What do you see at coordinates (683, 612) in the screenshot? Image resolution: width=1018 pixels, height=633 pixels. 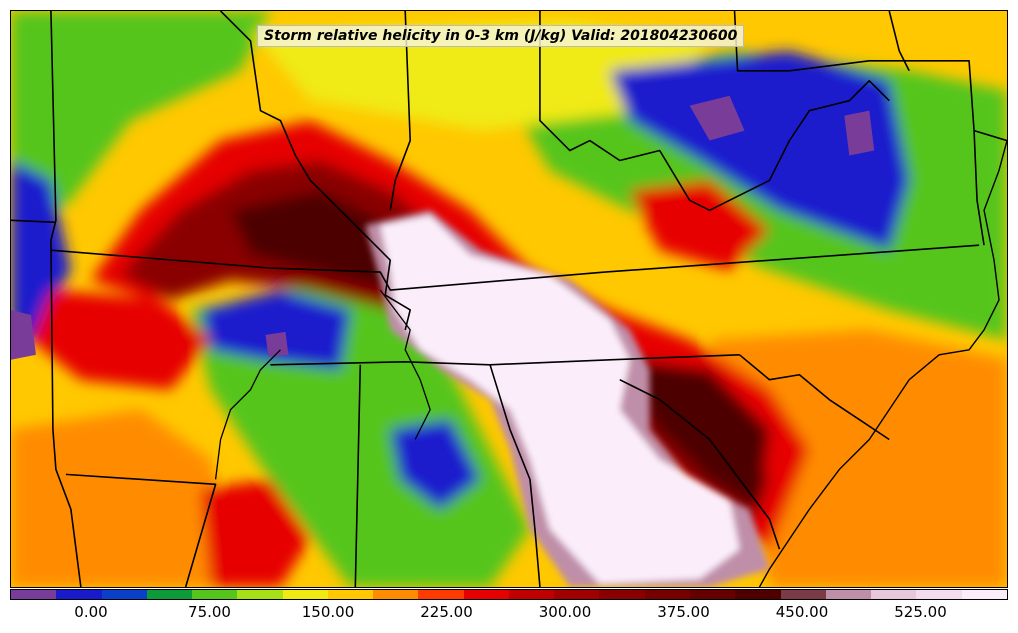 I see `colorbar-tick-label: 375.00` at bounding box center [683, 612].